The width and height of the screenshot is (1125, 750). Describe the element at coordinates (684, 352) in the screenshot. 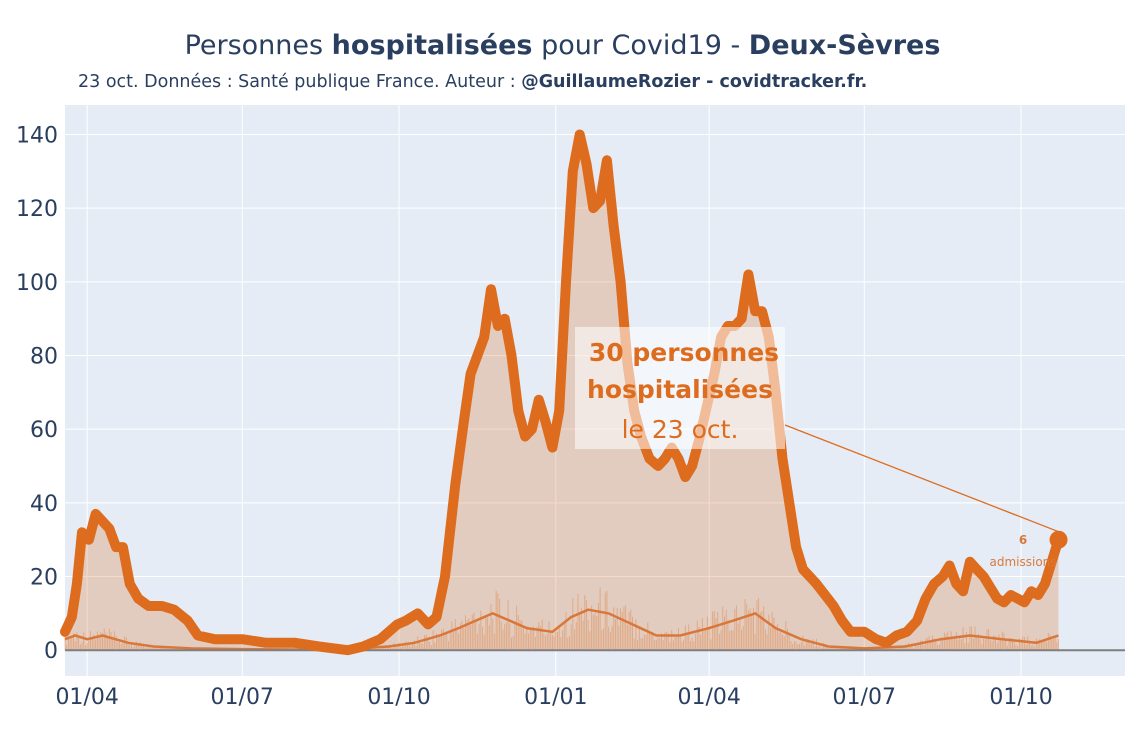

I see `annotation-line1: 30 personnes` at that location.